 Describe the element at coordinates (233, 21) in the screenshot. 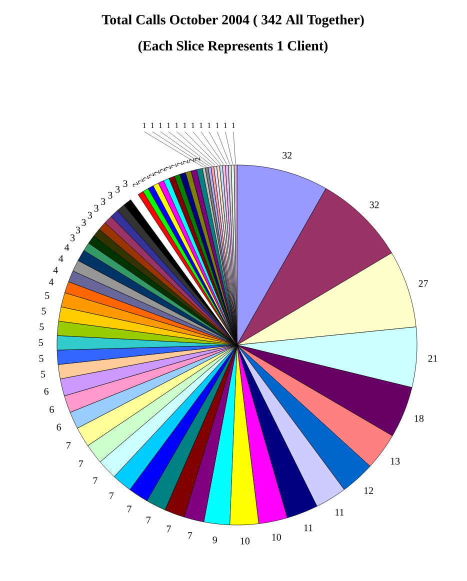

I see `chart-title: Total Calls October 2004 ( 342 All Together)` at that location.